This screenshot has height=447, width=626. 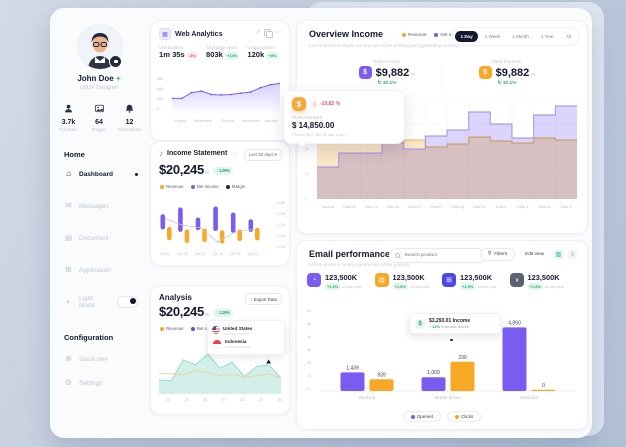 I want to click on legend-pill-opened: Opened, so click(x=422, y=416).